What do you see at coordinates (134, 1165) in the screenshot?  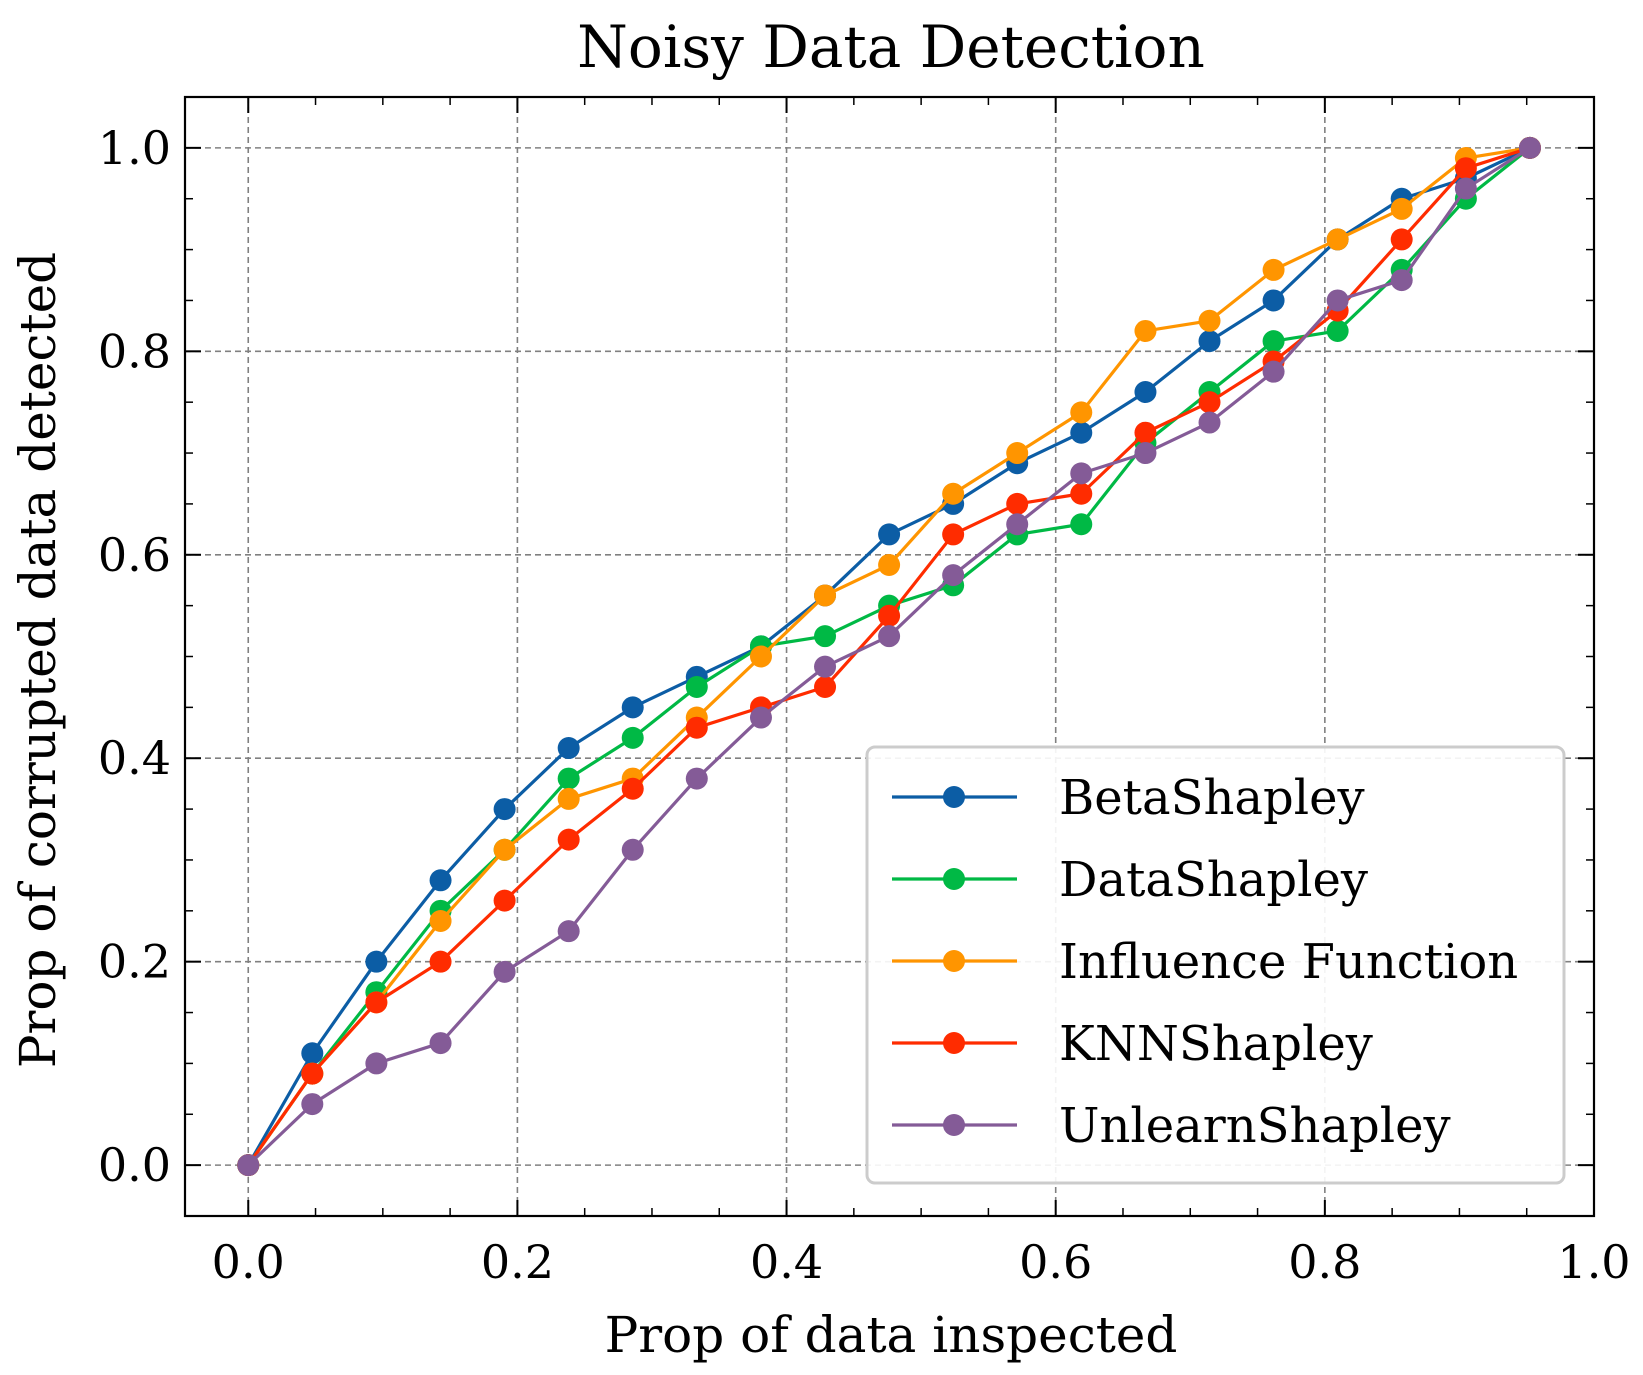 I see `y-tick-label: 0.0` at bounding box center [134, 1165].